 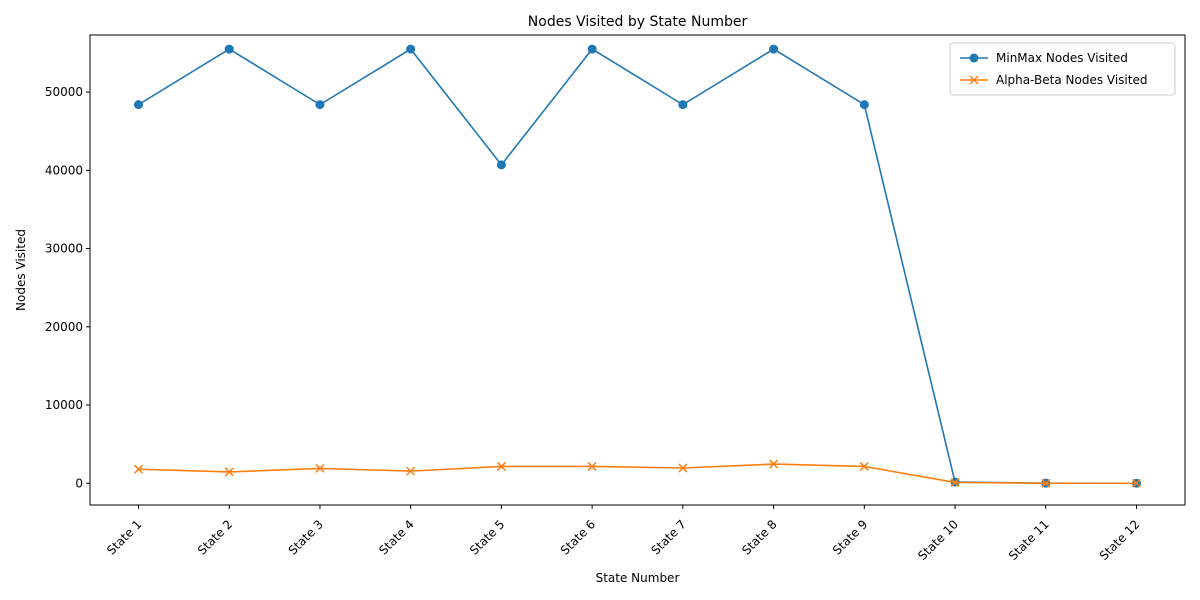 What do you see at coordinates (64, 170) in the screenshot?
I see `y-tick-label: 40000` at bounding box center [64, 170].